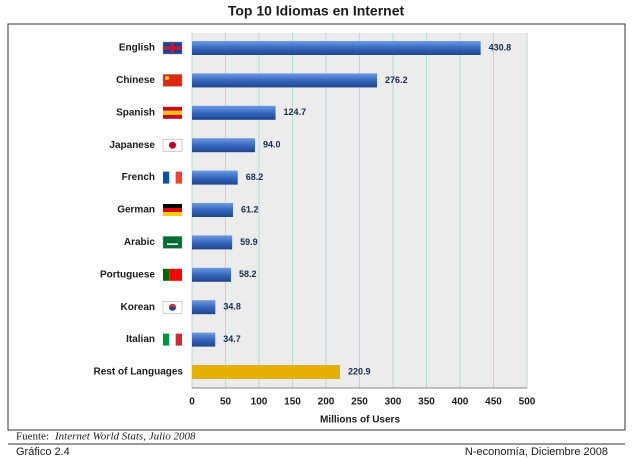  I want to click on figure-number: Gráfico 2.4, so click(43, 452).